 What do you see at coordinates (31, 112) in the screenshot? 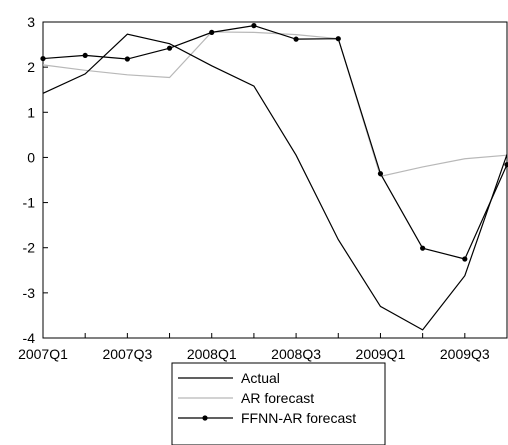
I see `y-tick-label: 1` at bounding box center [31, 112].